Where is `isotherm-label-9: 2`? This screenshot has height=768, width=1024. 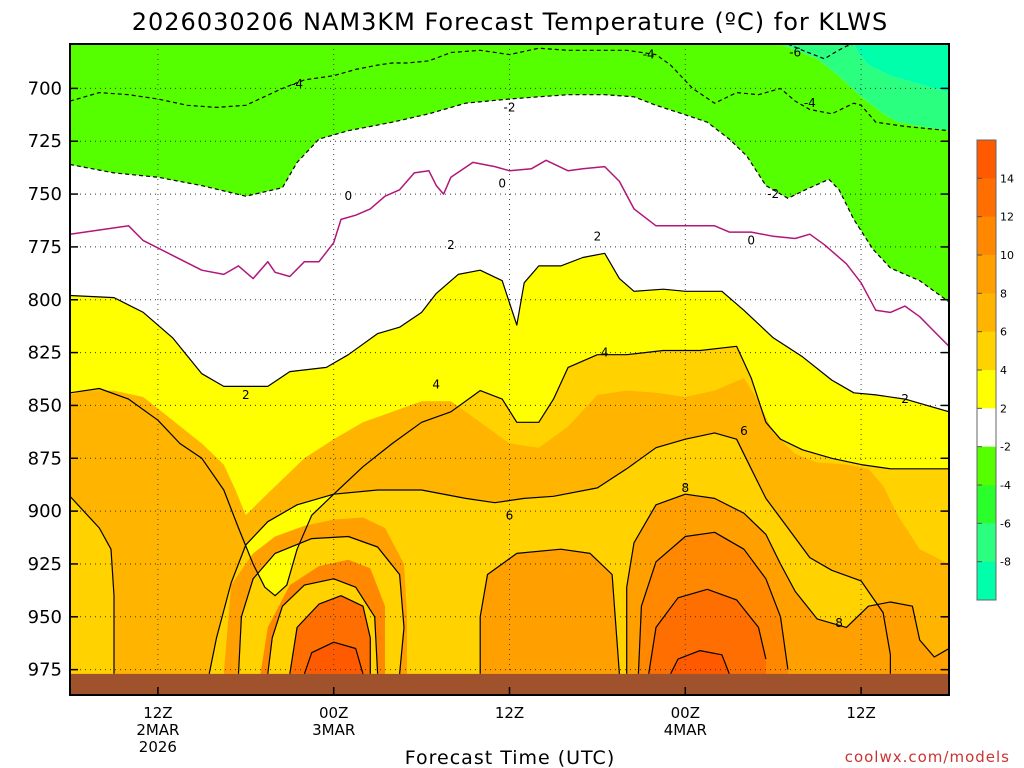 isotherm-label-9: 2 is located at coordinates (451, 245).